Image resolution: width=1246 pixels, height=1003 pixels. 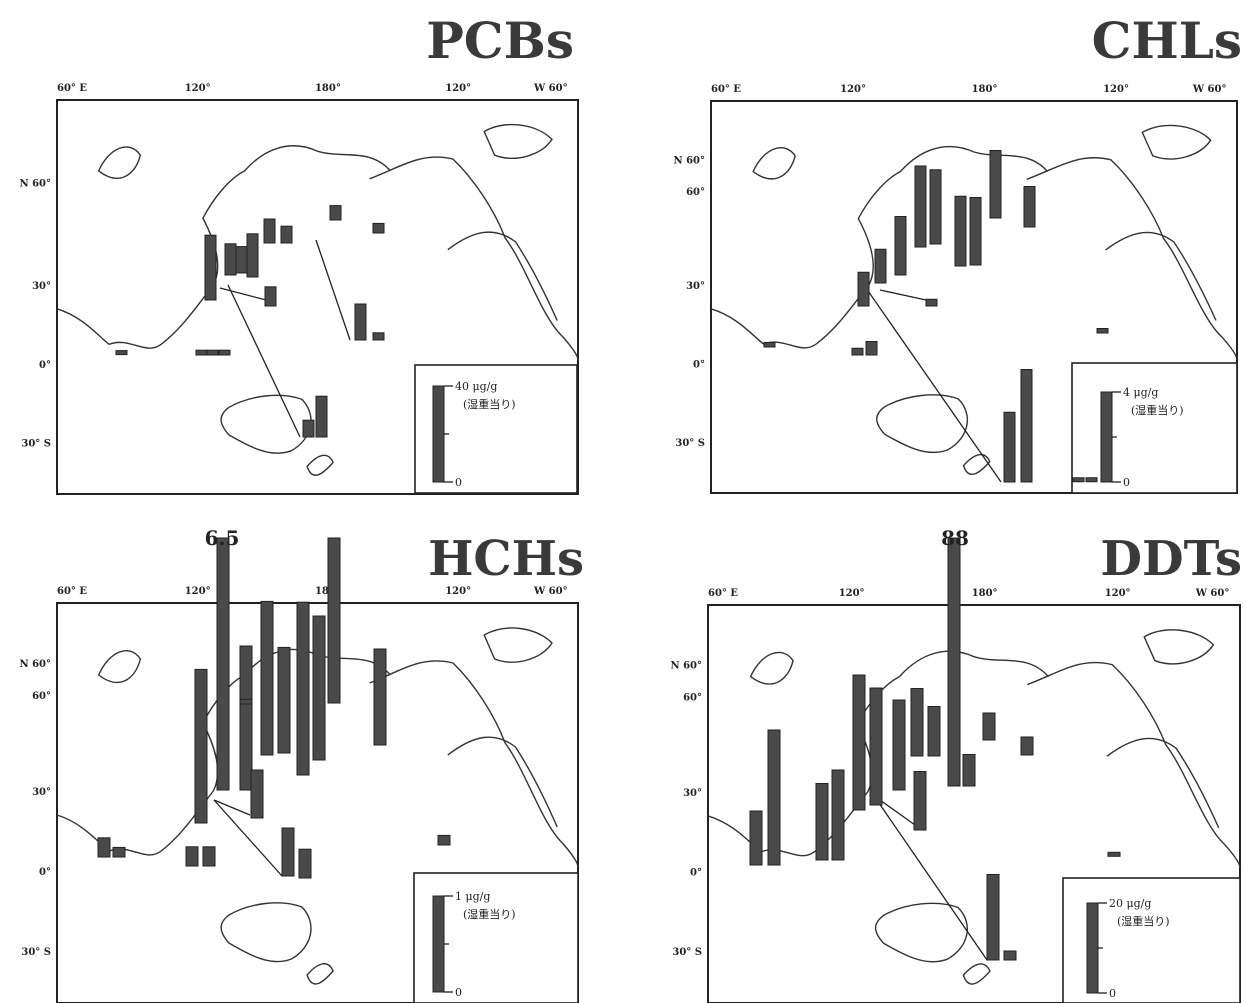 I want to click on hchs-legend-note: (湿重当り), so click(x=489, y=914).